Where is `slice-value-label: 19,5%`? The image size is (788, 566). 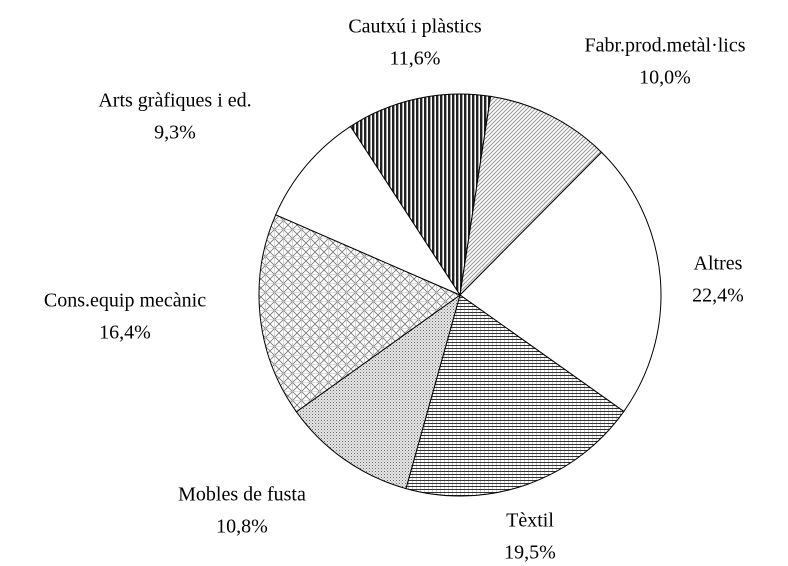
slice-value-label: 19,5% is located at coordinates (530, 553).